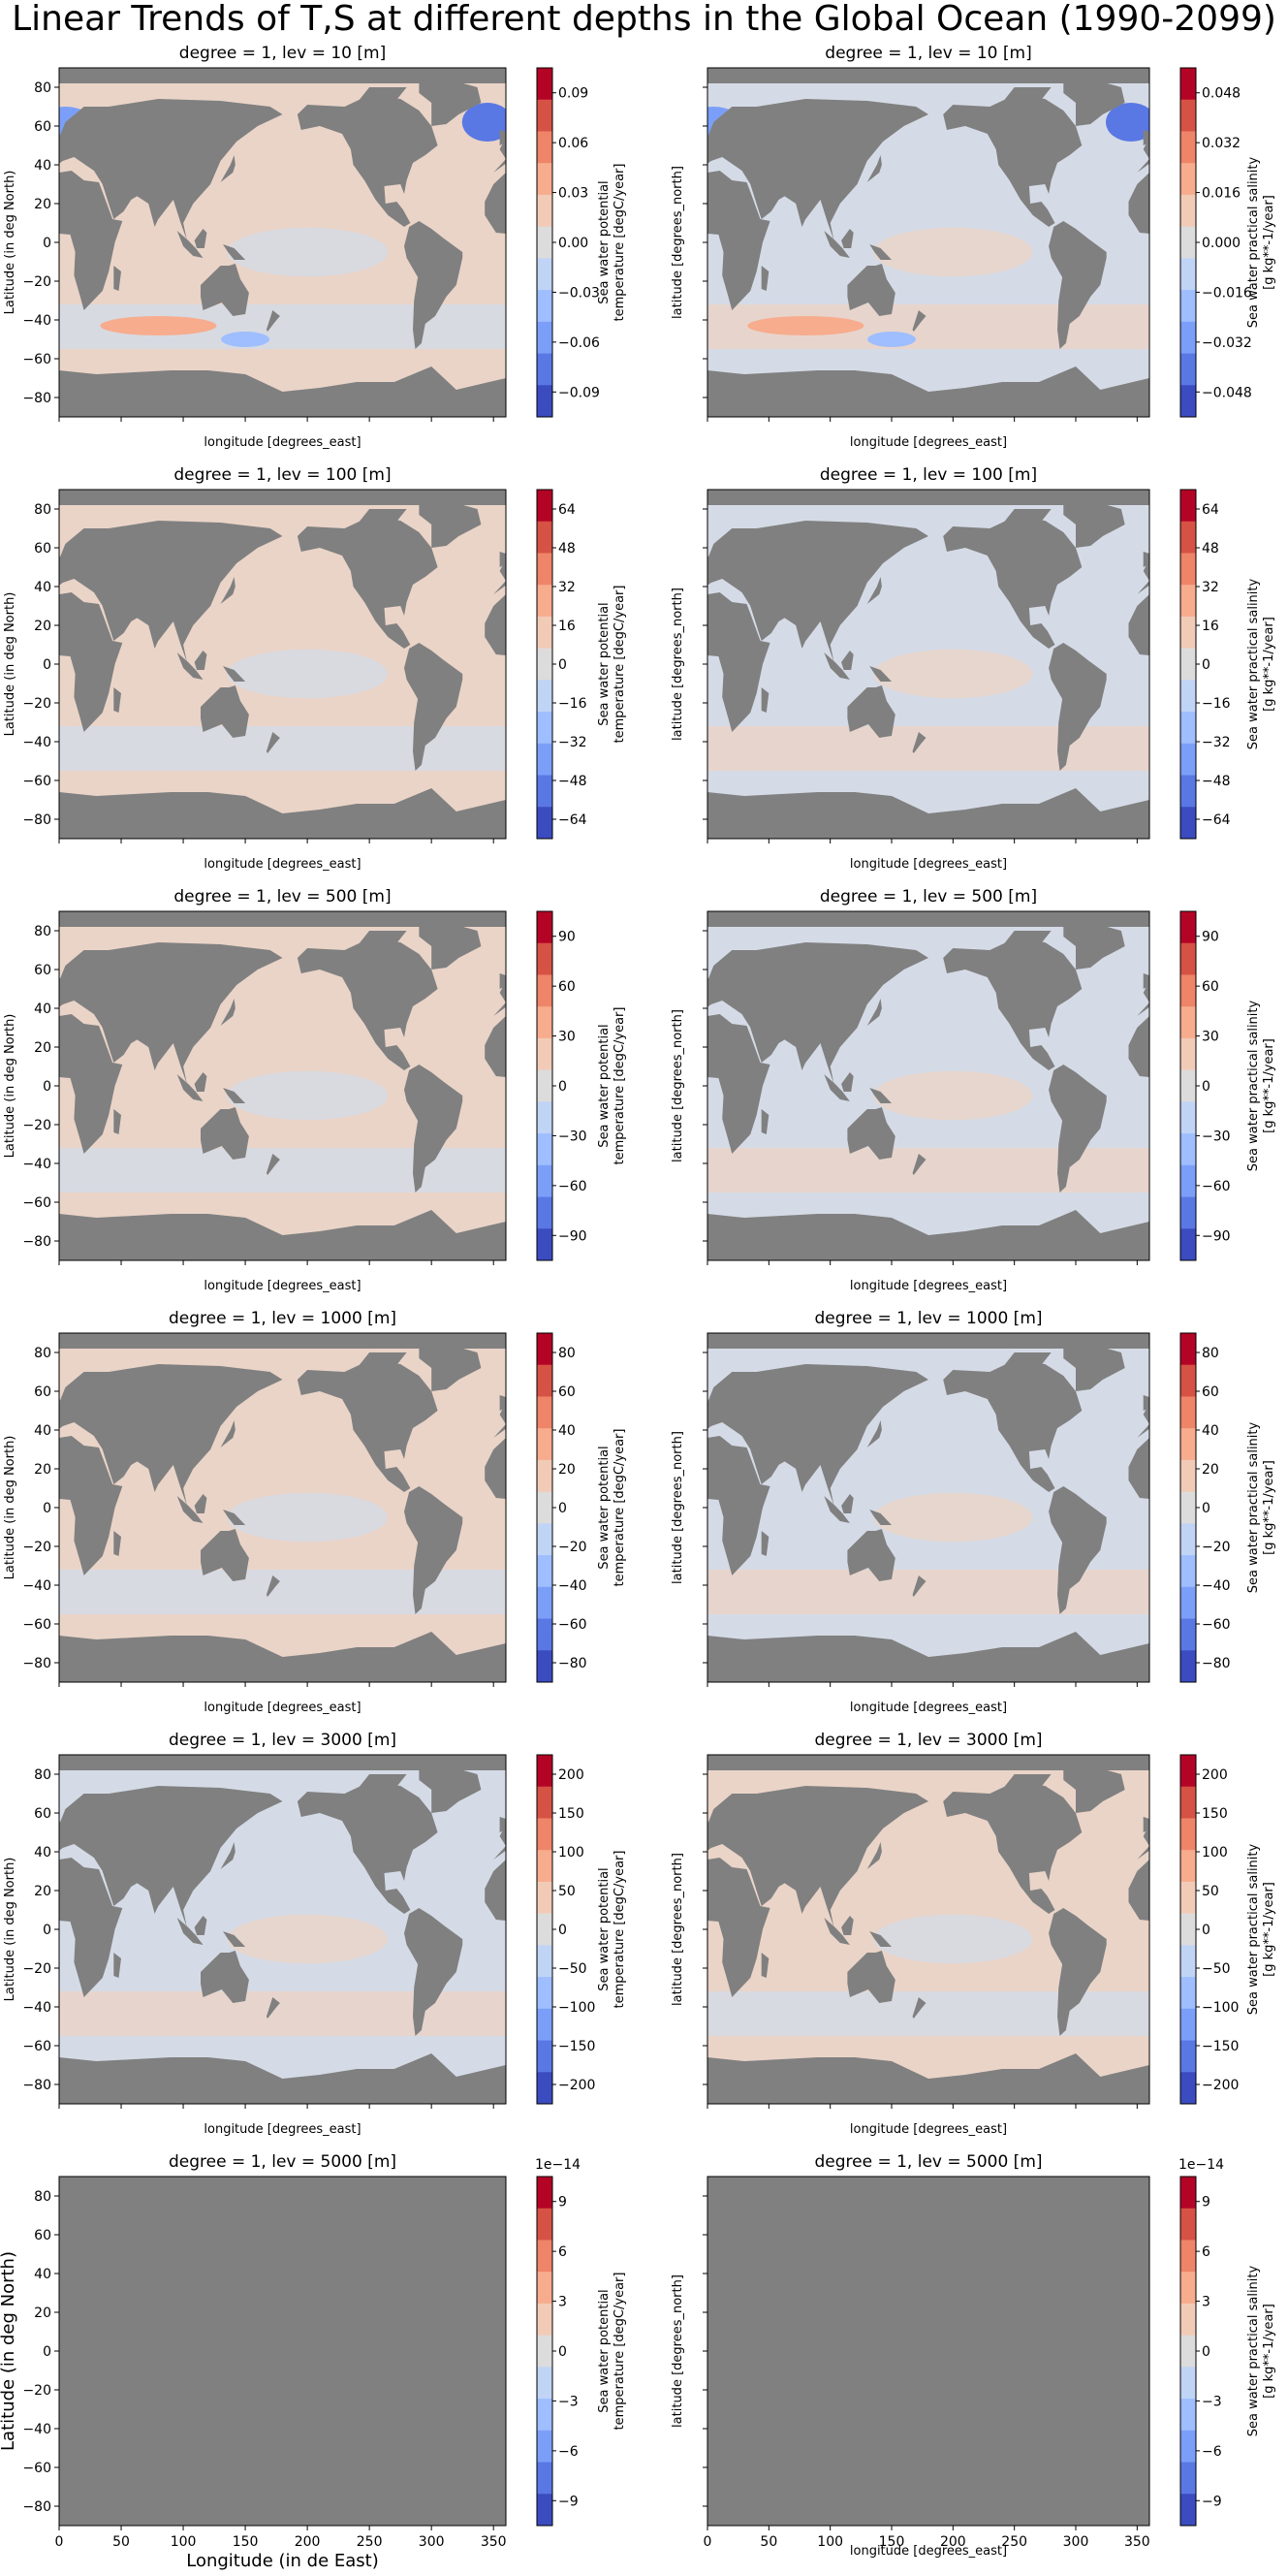 The height and width of the screenshot is (2576, 1288). What do you see at coordinates (1076, 2542) in the screenshot?
I see `x-tick-label: 300` at bounding box center [1076, 2542].